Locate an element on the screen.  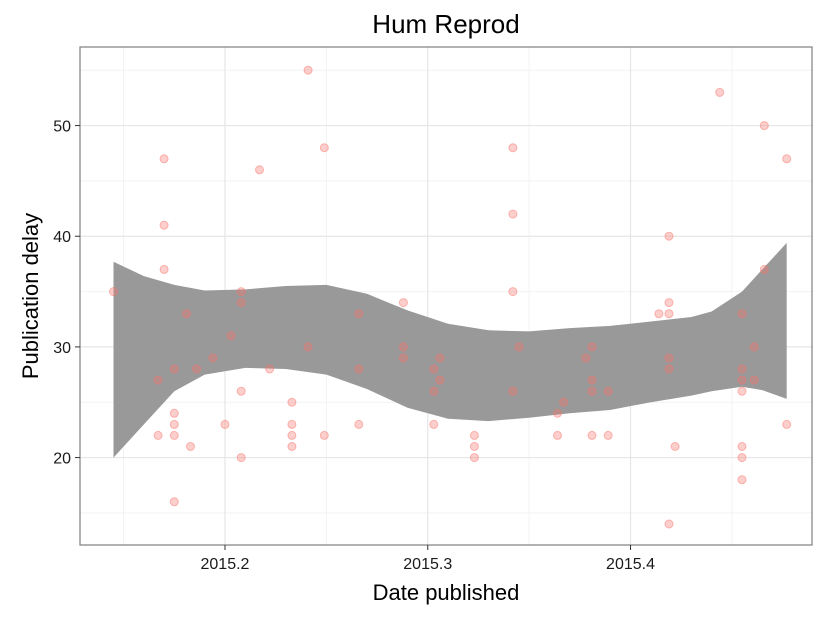
x-axis: 2015.2 2015.3 2015.4 is located at coordinates (428, 559).